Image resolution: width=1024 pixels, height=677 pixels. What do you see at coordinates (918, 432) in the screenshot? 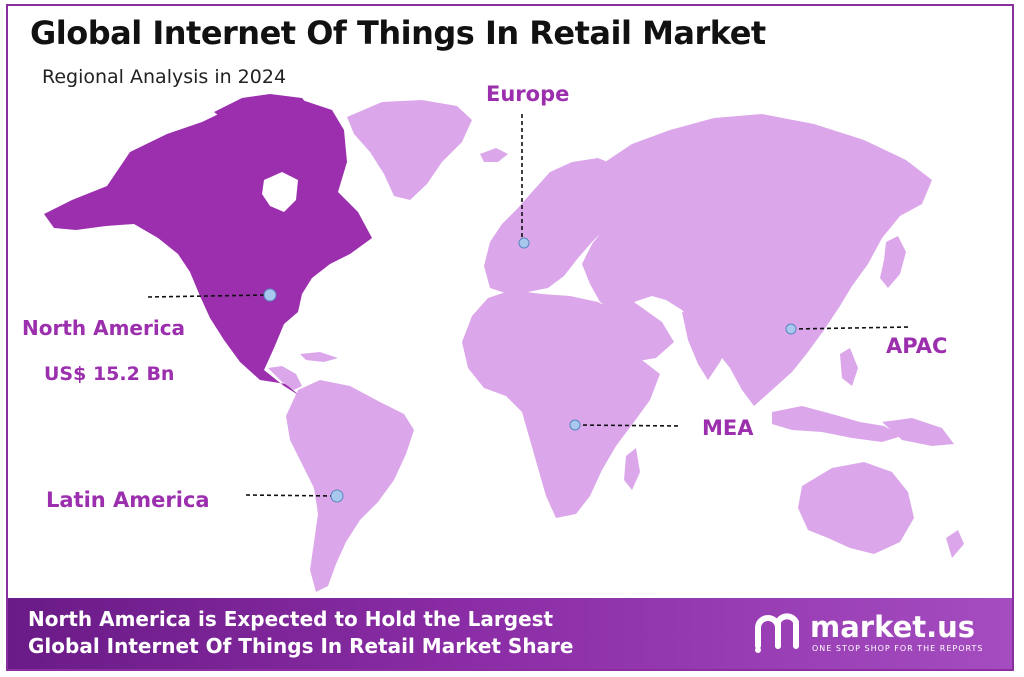
I see `papua` at bounding box center [918, 432].